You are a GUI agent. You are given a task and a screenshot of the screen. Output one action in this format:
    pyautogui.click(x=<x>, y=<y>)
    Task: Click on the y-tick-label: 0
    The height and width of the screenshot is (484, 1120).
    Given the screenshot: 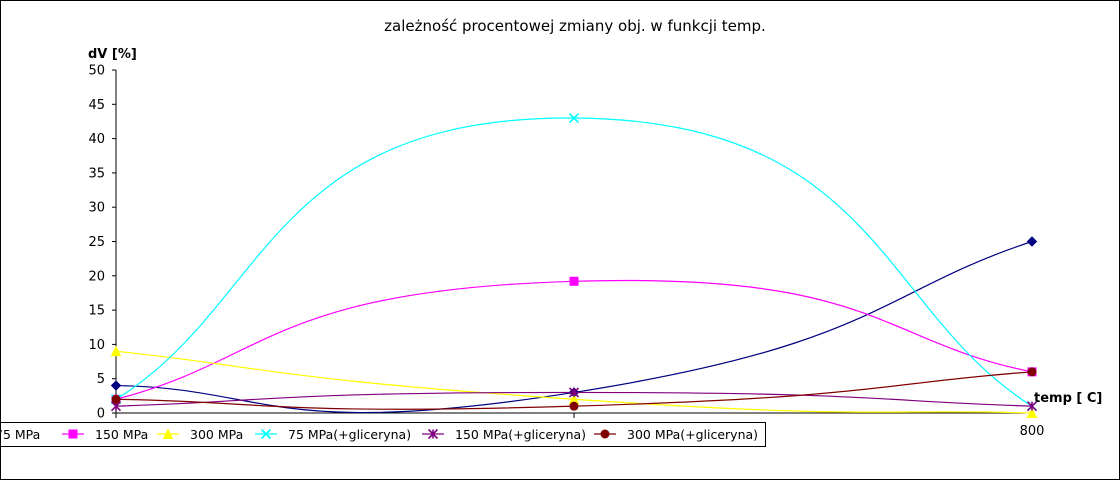 What is the action you would take?
    pyautogui.click(x=101, y=414)
    